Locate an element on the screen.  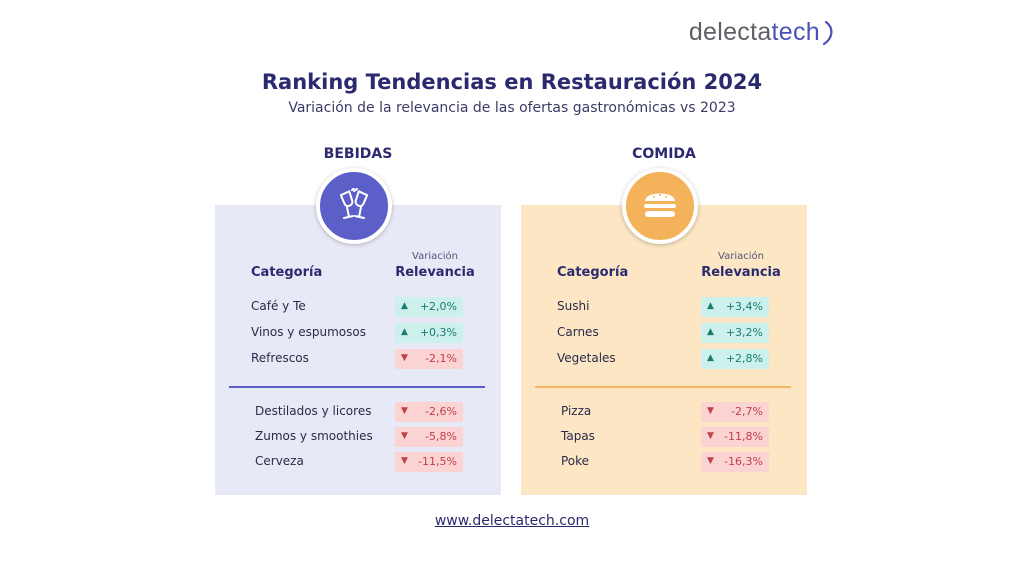
variation-value: -11,5% is located at coordinates (437, 461).